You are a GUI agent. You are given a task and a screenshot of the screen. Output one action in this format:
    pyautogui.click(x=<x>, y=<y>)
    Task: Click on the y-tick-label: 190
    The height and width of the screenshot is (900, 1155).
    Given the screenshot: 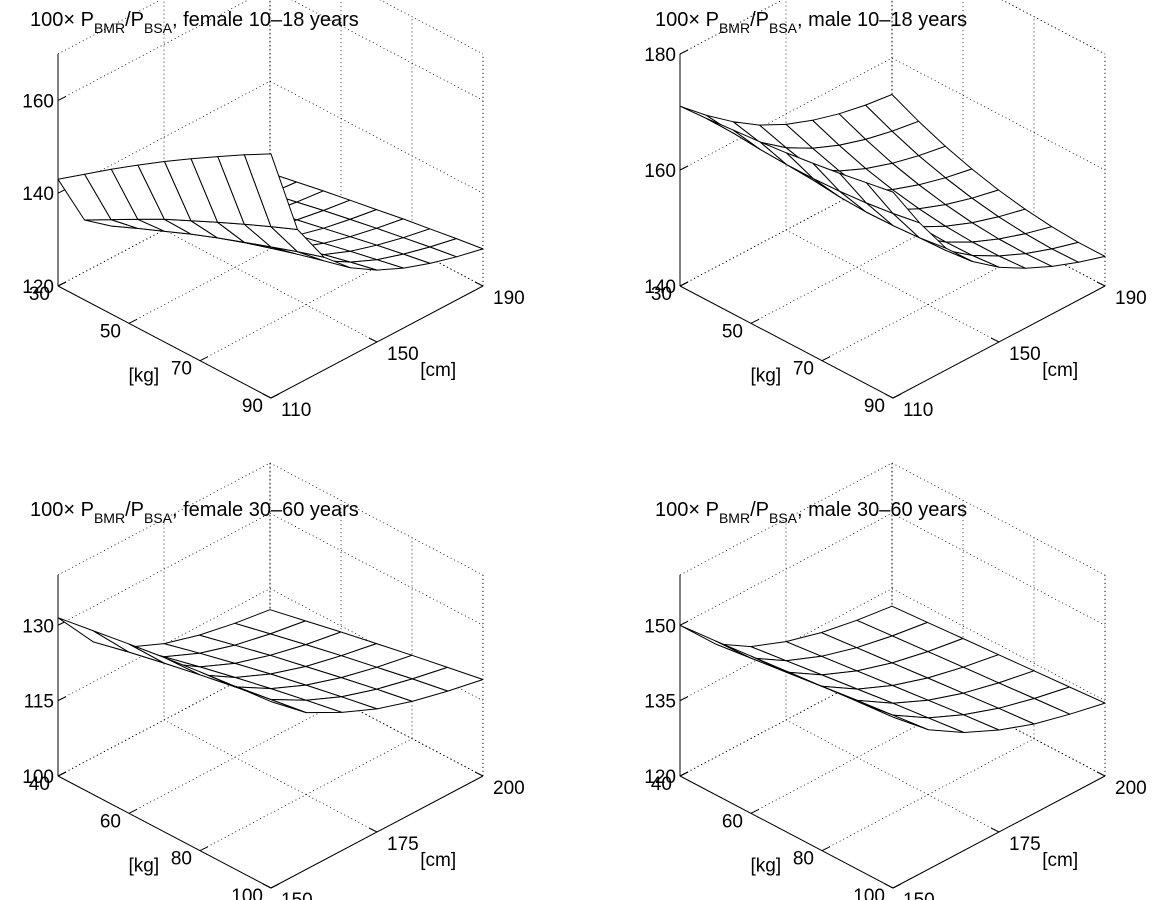 What is the action you would take?
    pyautogui.click(x=1131, y=298)
    